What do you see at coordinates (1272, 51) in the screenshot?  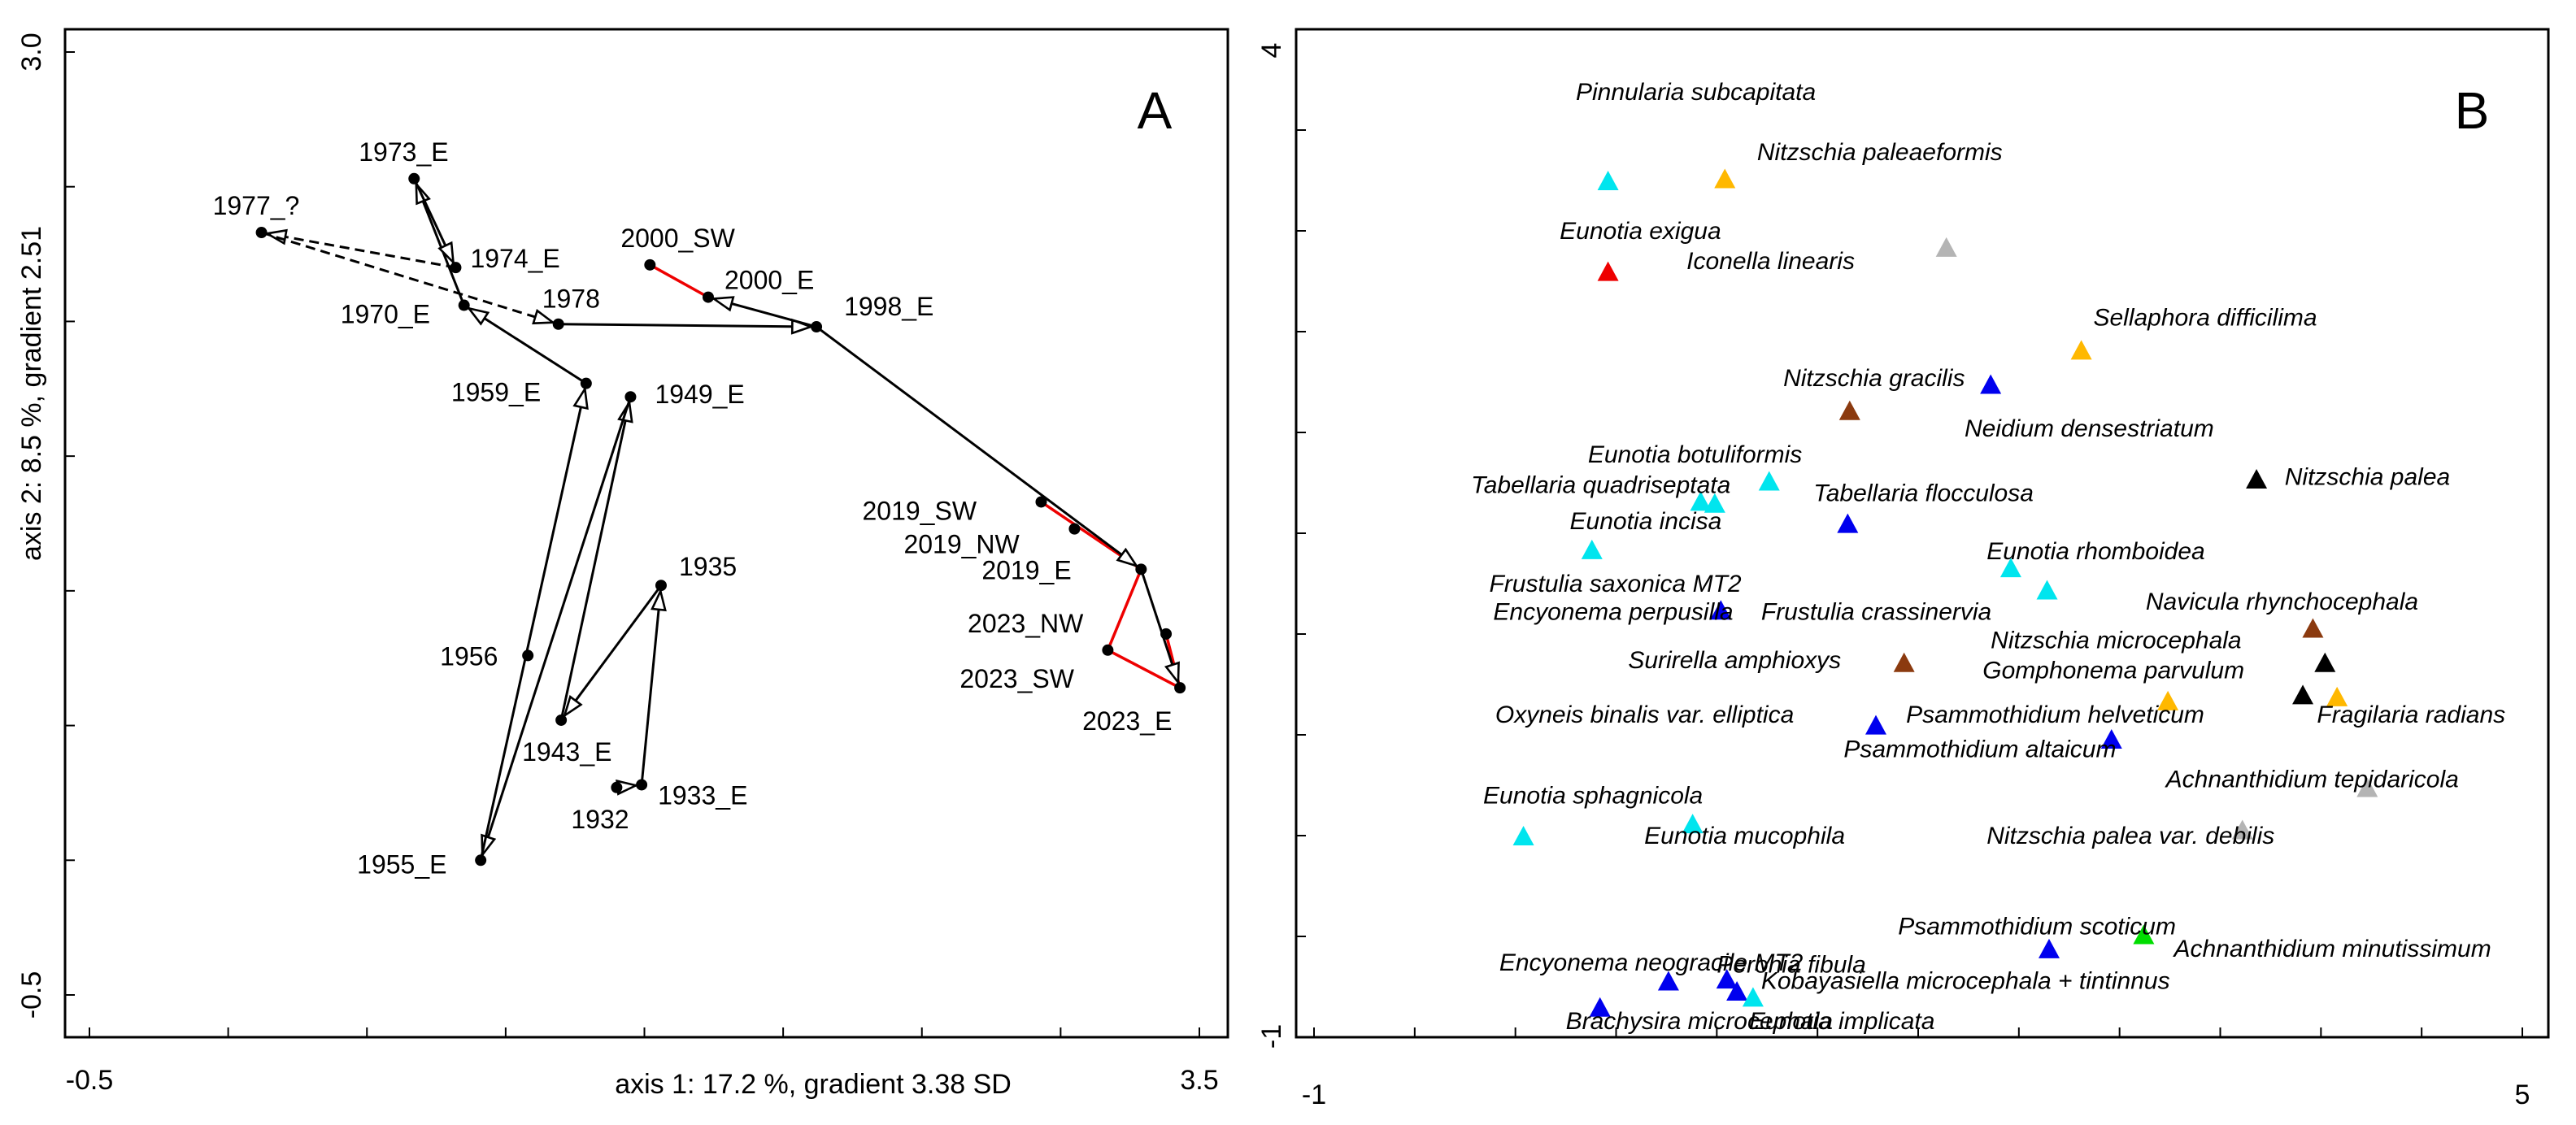 I see `panel-b-ytick-max: 4` at bounding box center [1272, 51].